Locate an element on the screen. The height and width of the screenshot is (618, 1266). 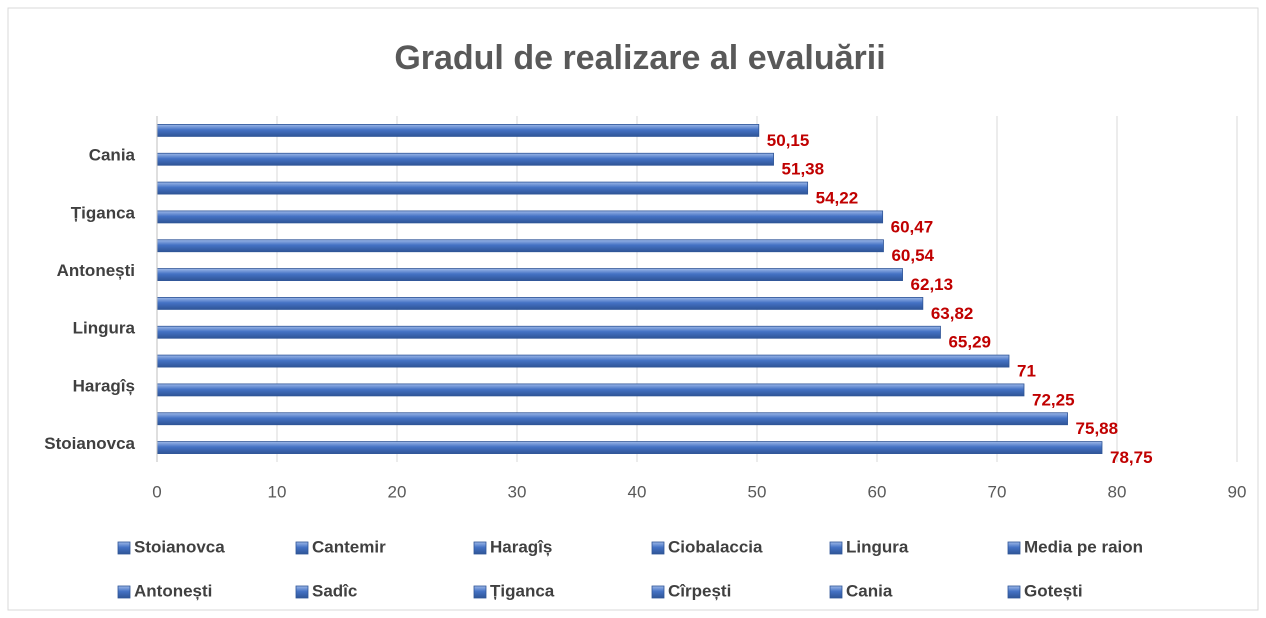
y-tick-label: Lingura is located at coordinates (104, 328).